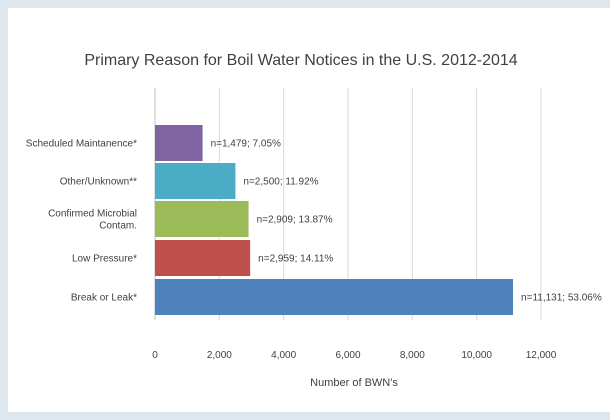 The width and height of the screenshot is (610, 420). Describe the element at coordinates (81, 144) in the screenshot. I see `category-label: Scheduled Maintanence*` at that location.